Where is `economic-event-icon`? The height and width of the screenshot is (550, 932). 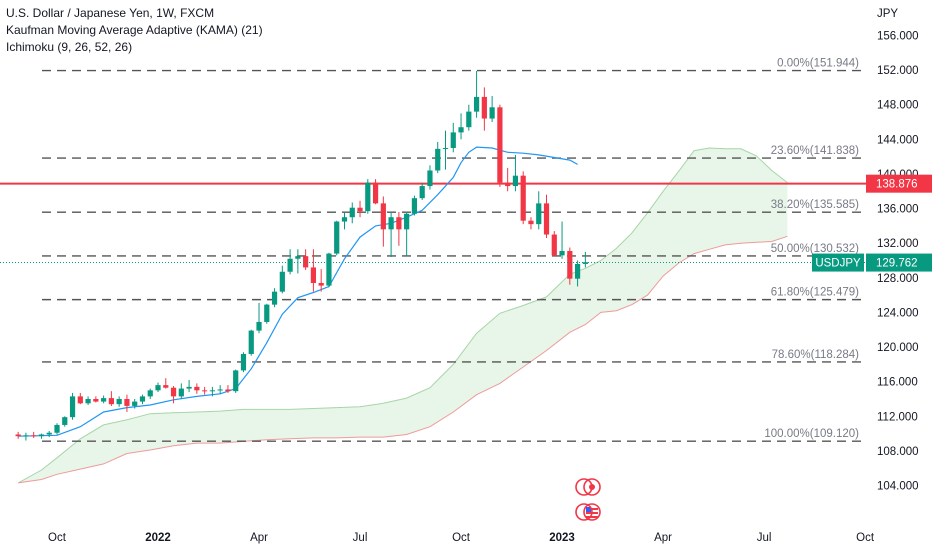 economic-event-icon is located at coordinates (588, 487).